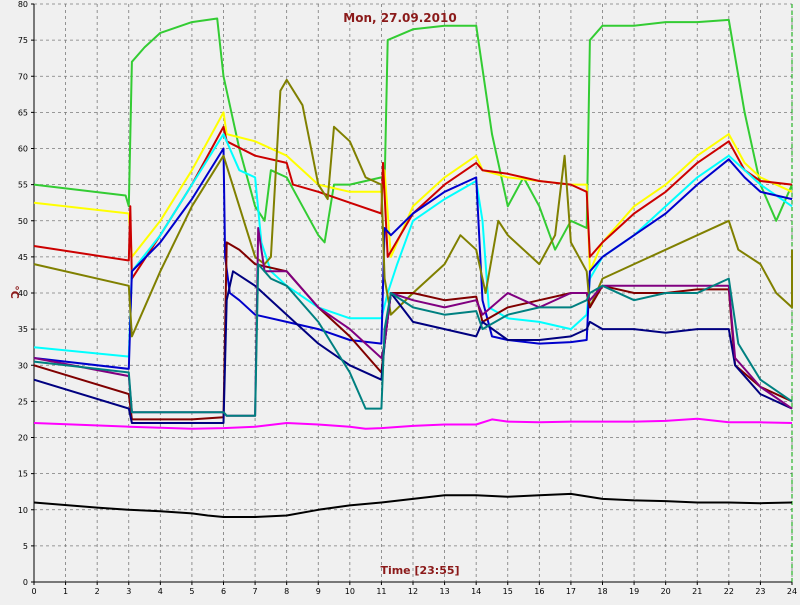  I want to click on x-tick-label: 22, so click(729, 591).